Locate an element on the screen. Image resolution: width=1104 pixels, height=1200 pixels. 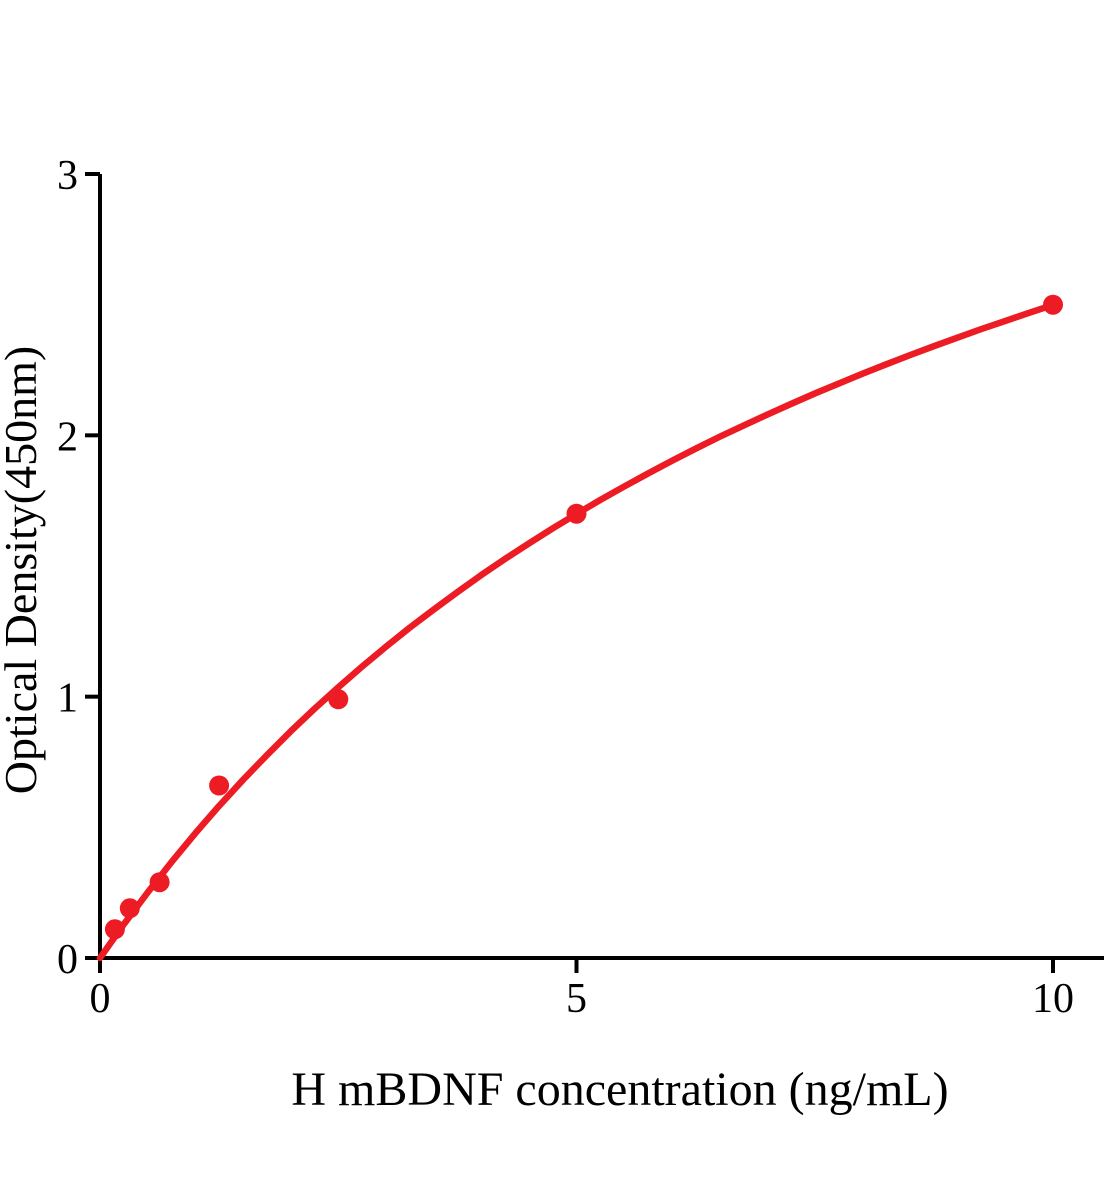
y-tick-label: 2 is located at coordinates (67, 437).